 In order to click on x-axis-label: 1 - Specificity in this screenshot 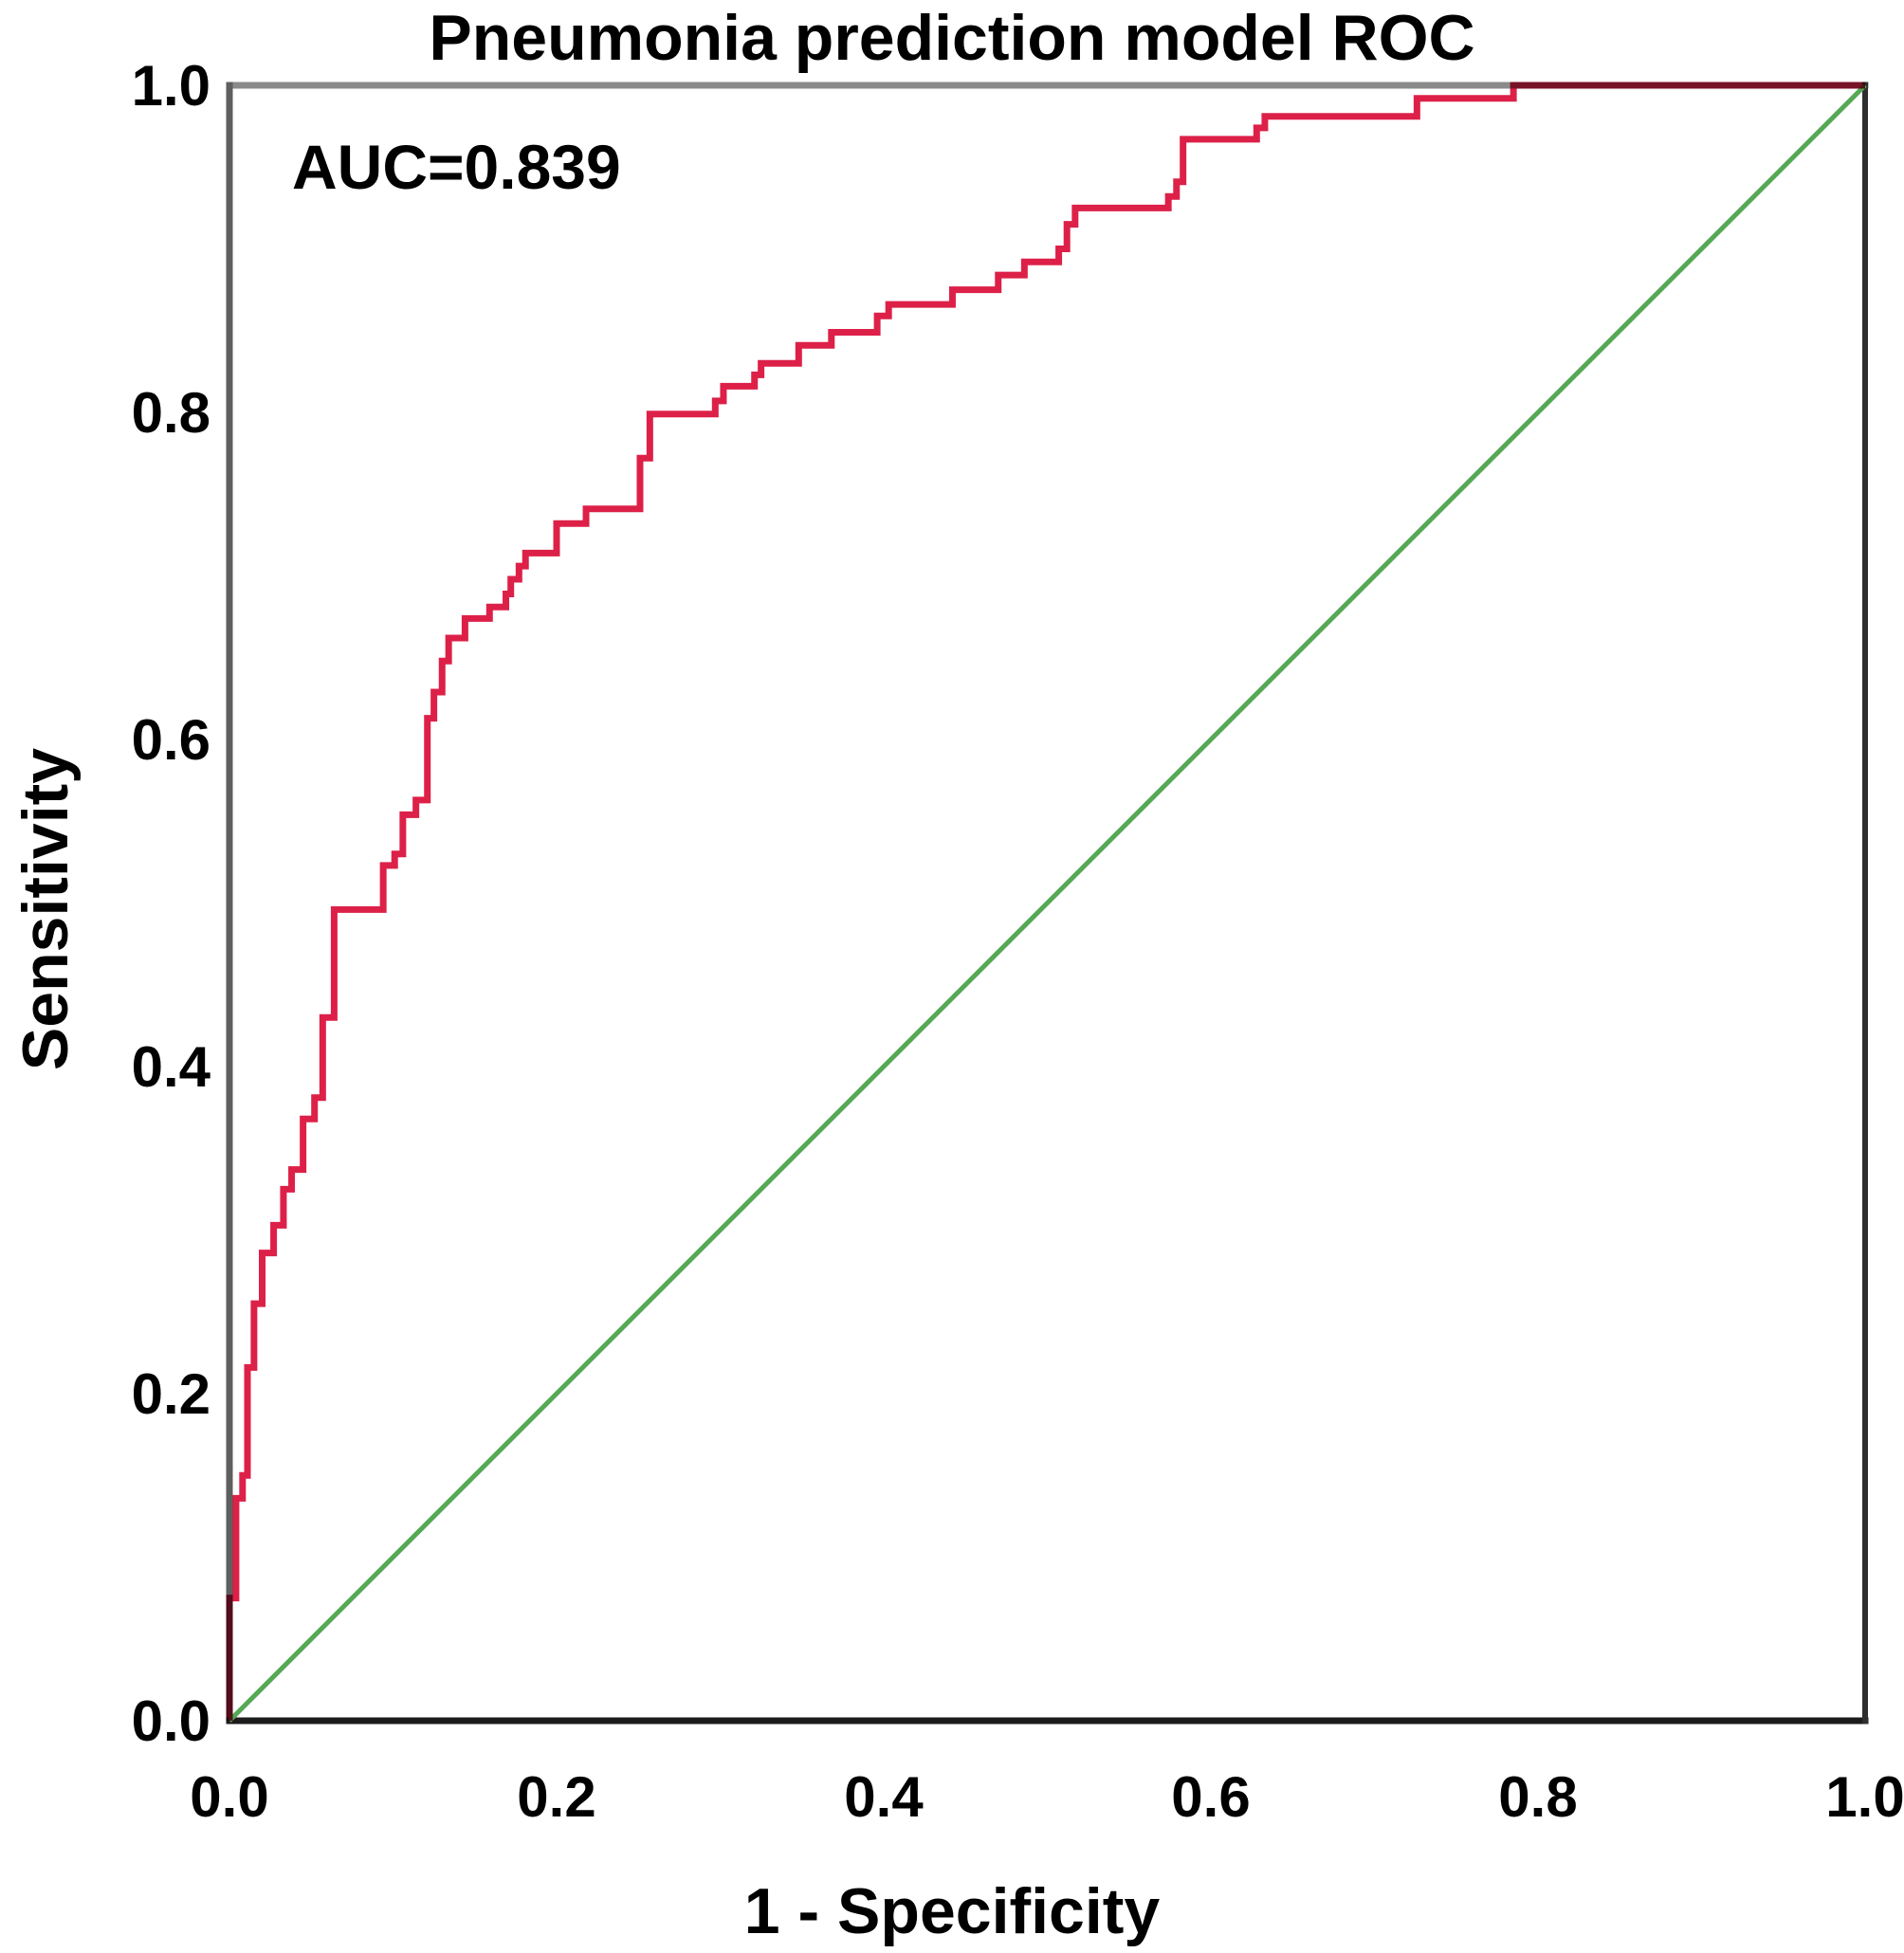, I will do `click(952, 1911)`.